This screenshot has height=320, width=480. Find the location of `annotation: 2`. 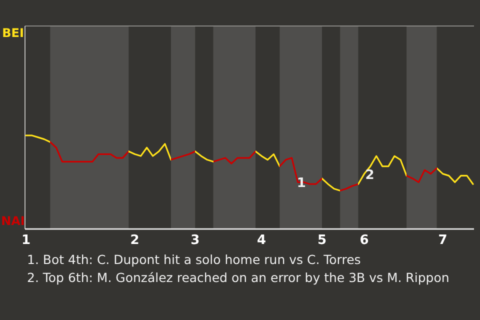

annotation: 2 is located at coordinates (369, 175).